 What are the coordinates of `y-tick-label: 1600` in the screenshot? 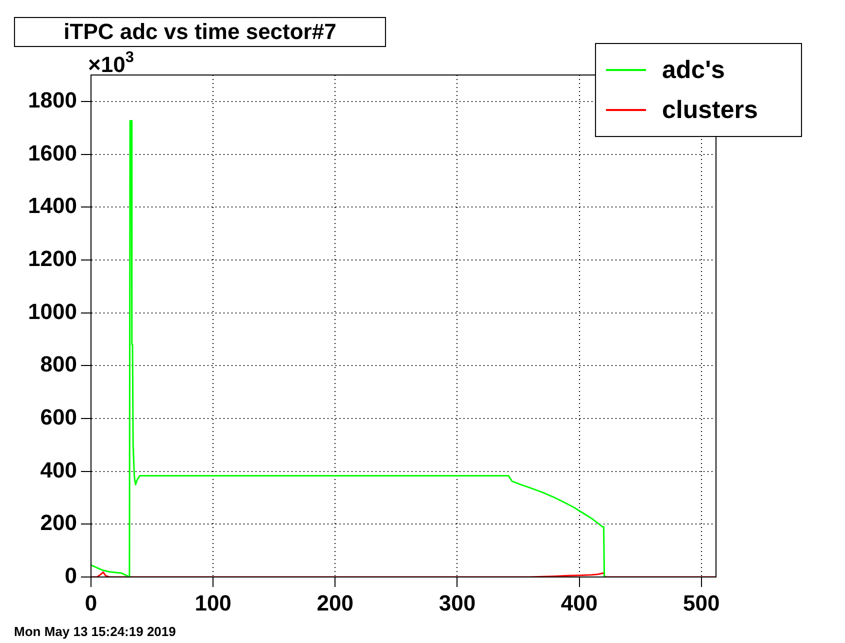 It's located at (52, 153).